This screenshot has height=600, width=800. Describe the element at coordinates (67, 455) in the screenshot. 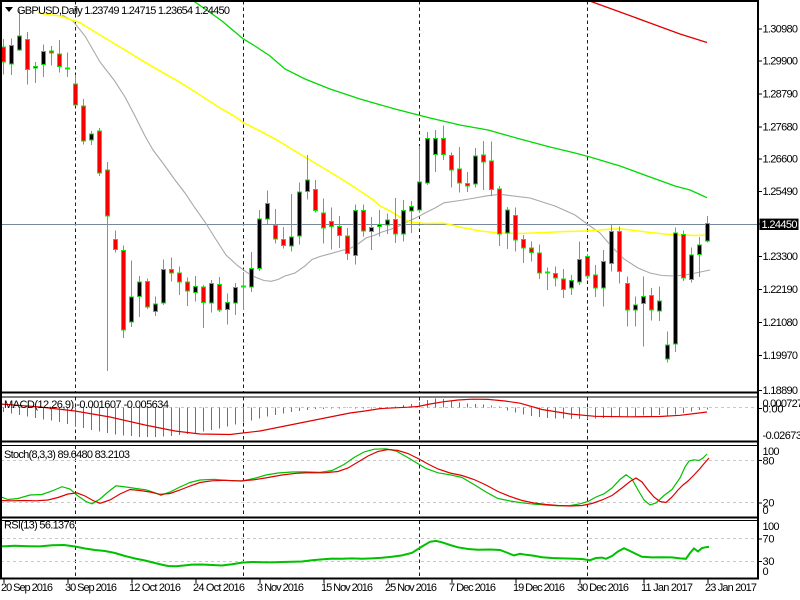

I see `svg-text: Stoch(8,3,3) 89.6480 83.2103` at that location.